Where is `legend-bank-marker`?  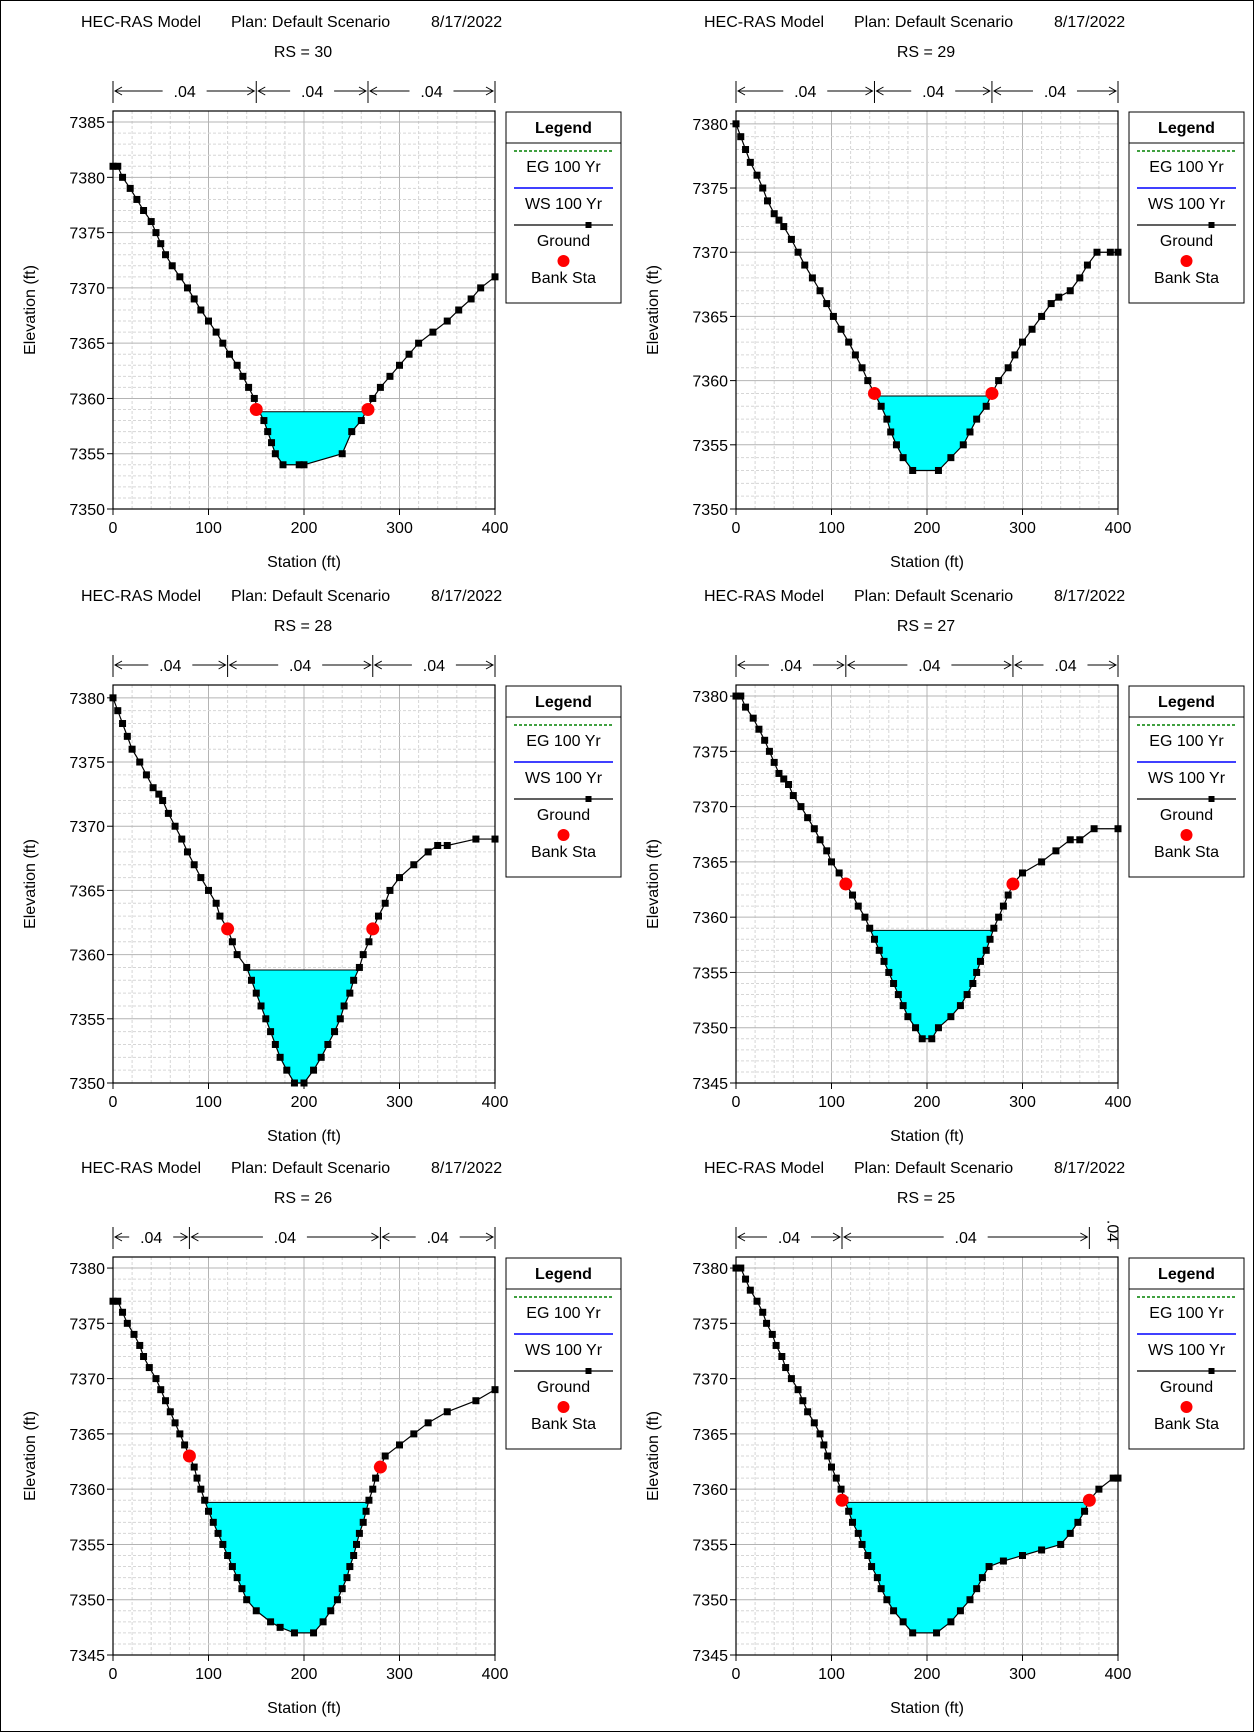 legend-bank-marker is located at coordinates (563, 835).